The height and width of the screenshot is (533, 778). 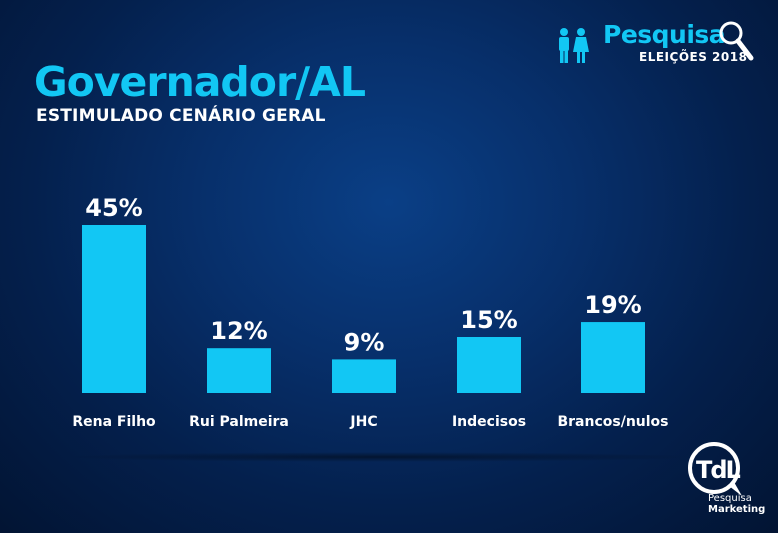 What do you see at coordinates (113, 208) in the screenshot?
I see `value-label: 45%` at bounding box center [113, 208].